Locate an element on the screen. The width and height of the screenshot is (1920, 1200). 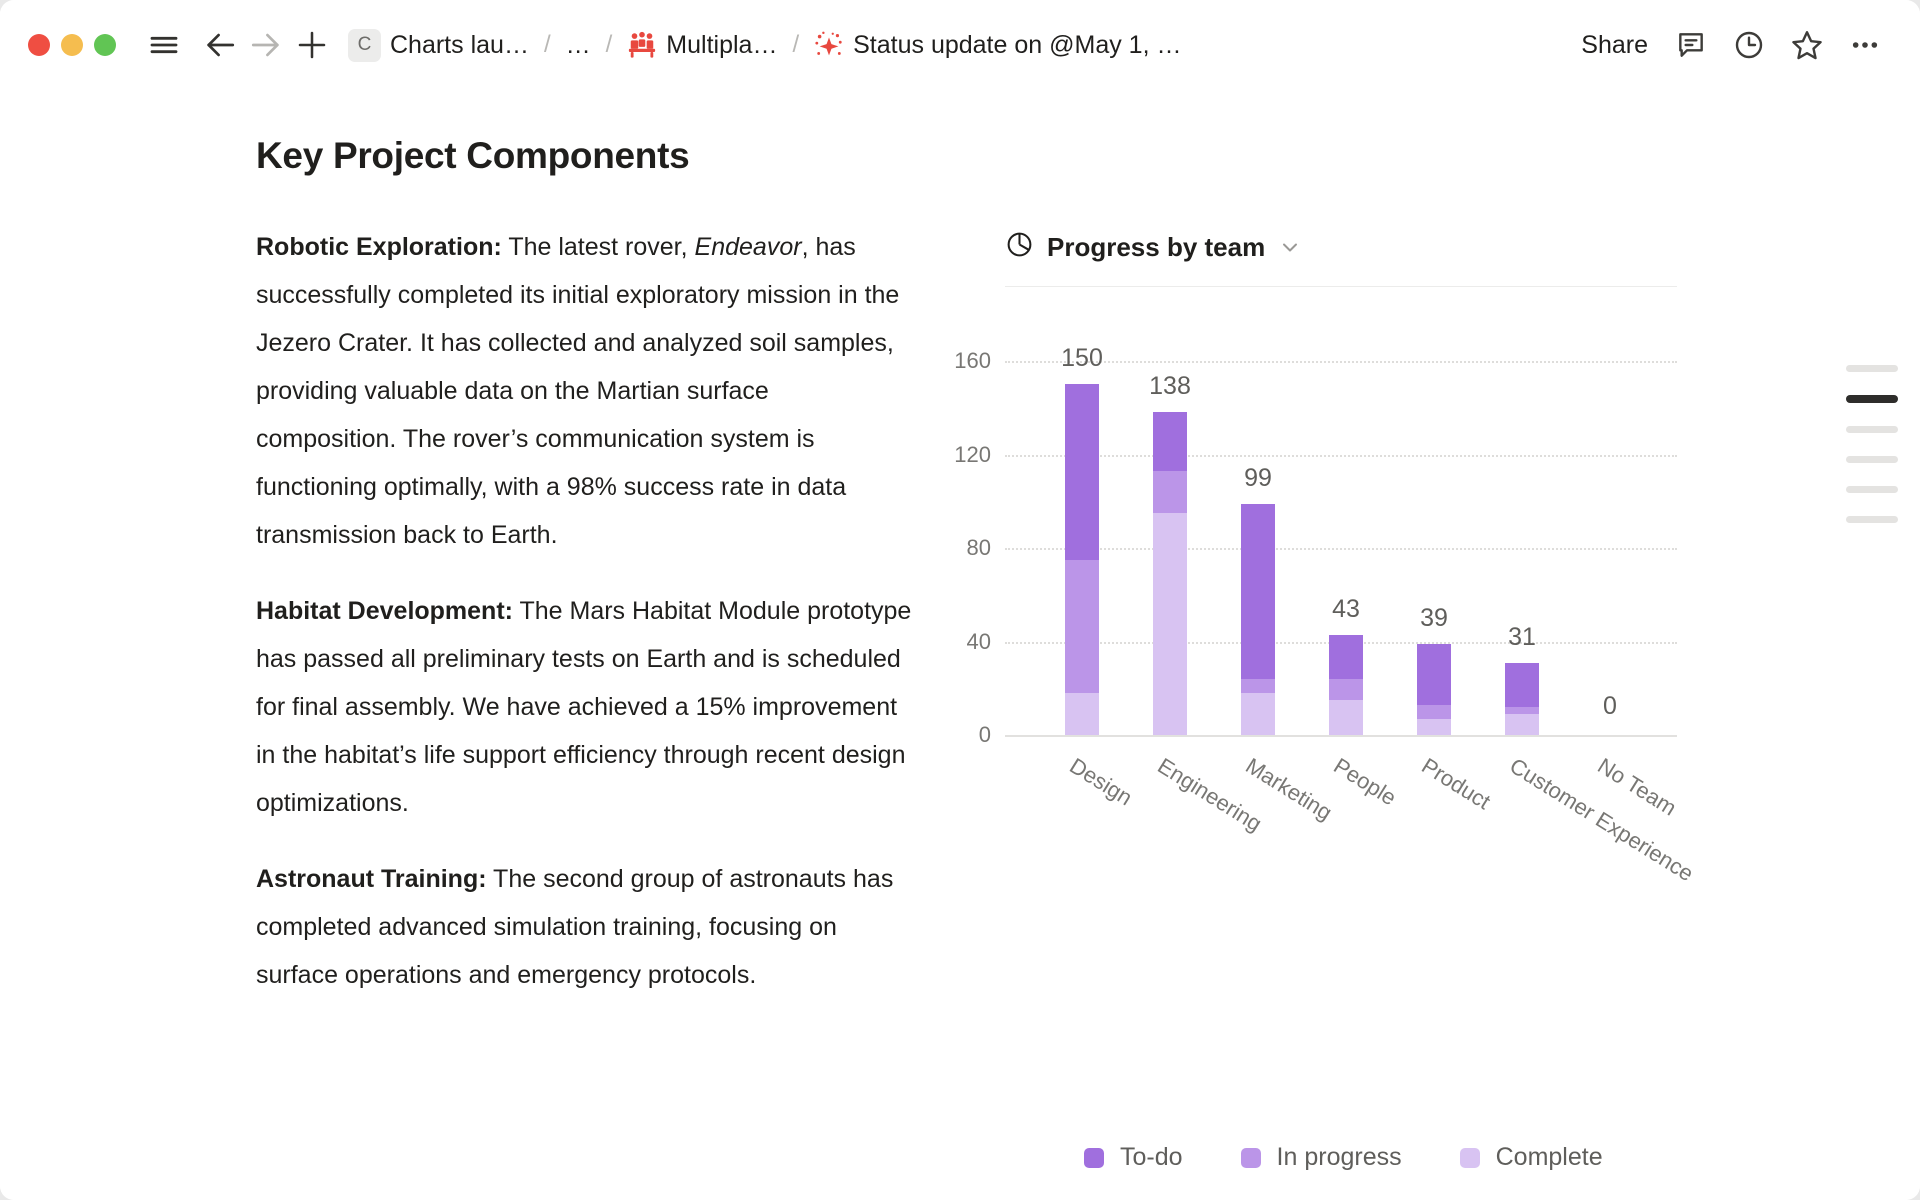
bar-total-label: 31 is located at coordinates (1522, 636).